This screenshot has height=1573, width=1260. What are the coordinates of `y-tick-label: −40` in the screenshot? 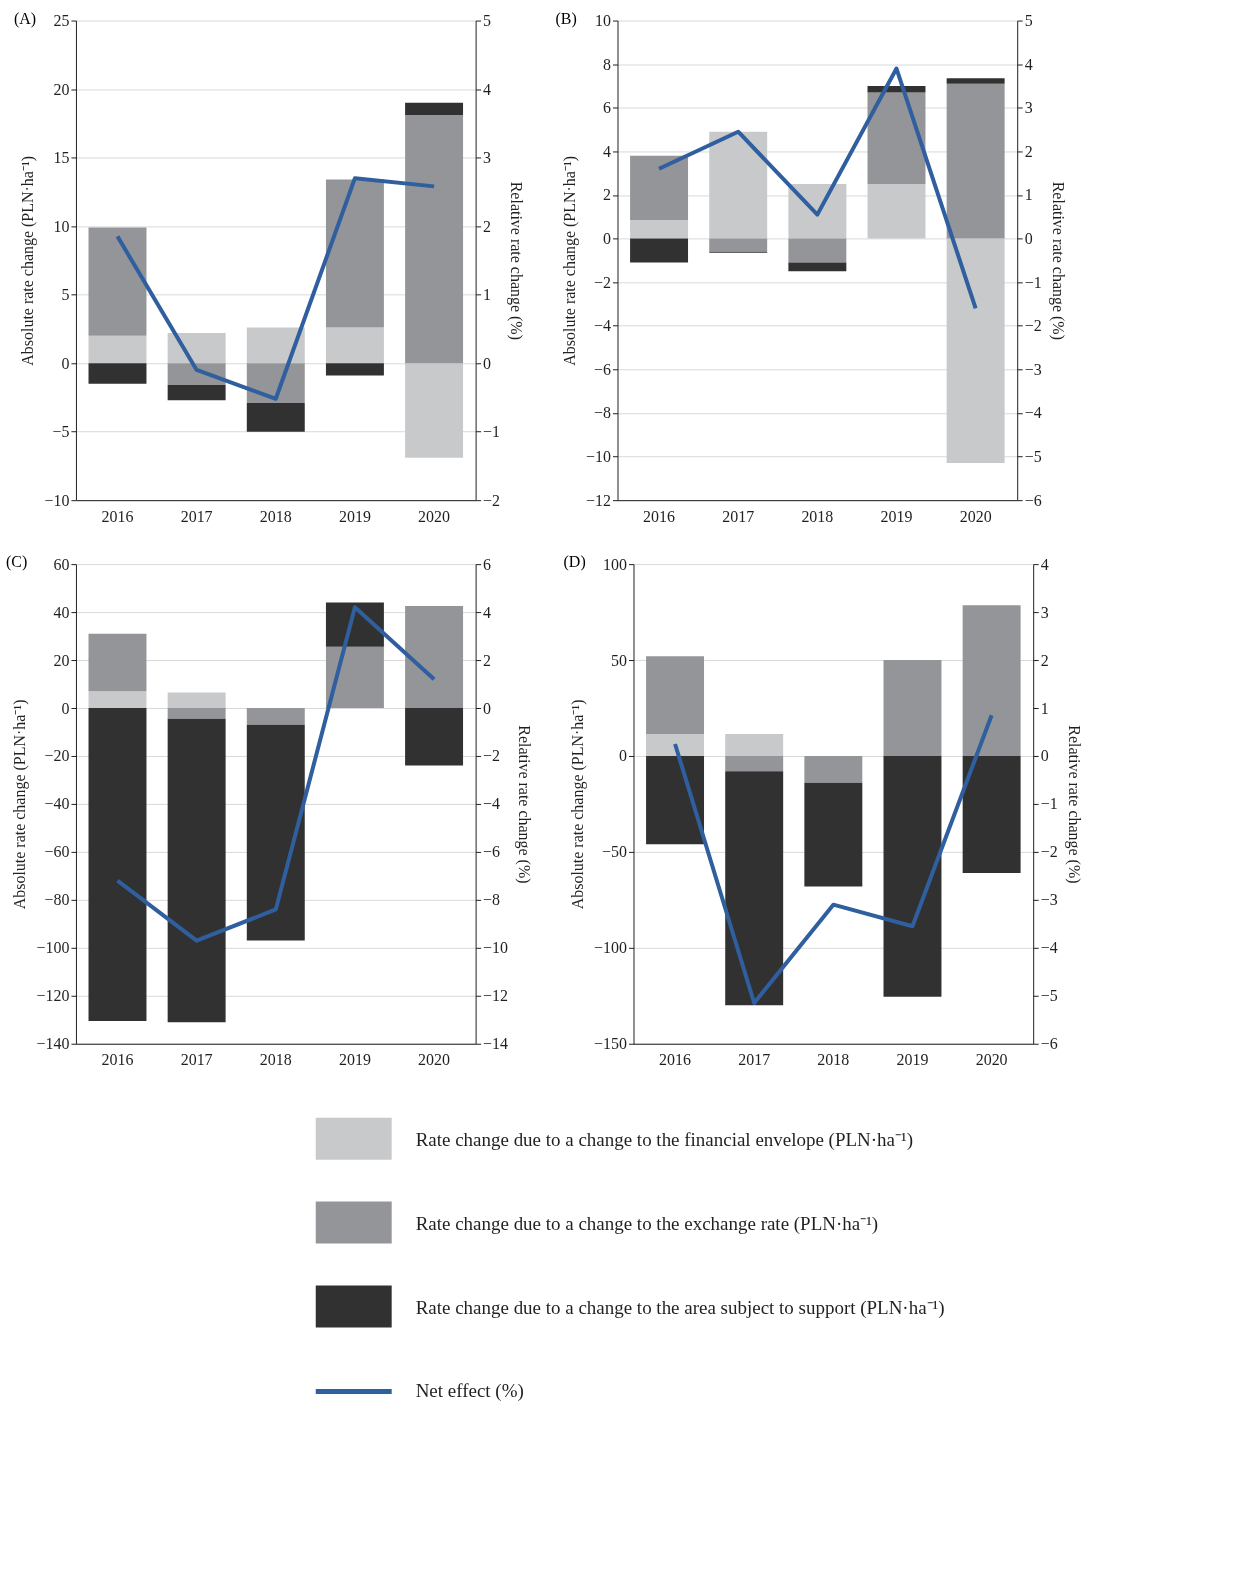 It's located at (57, 804).